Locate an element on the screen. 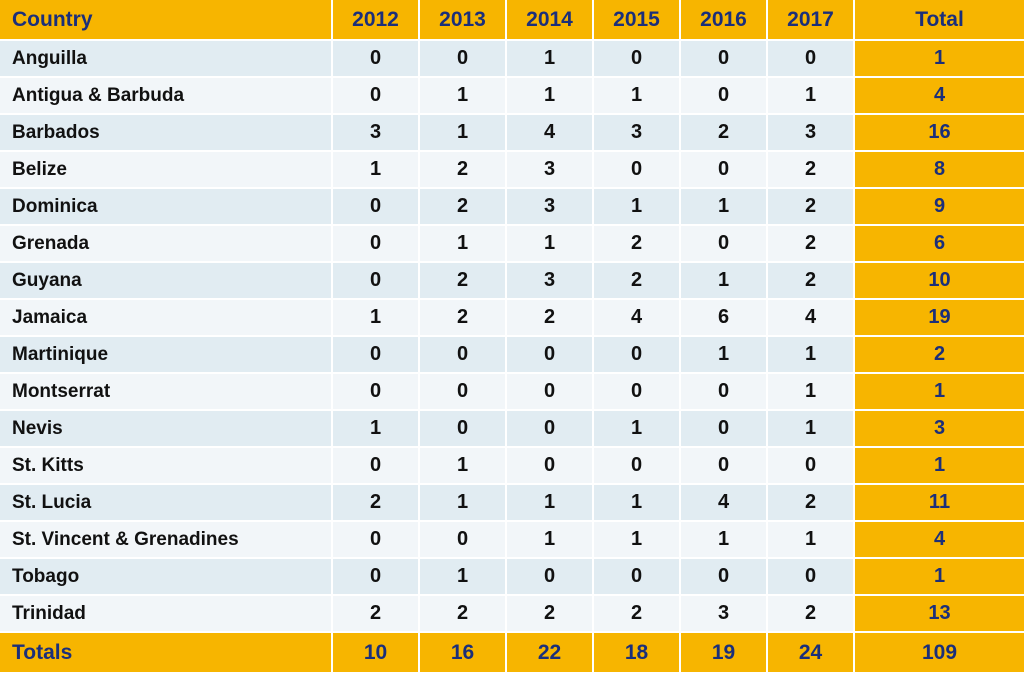 The height and width of the screenshot is (674, 1024). row-total-cell: 16 is located at coordinates (939, 132).